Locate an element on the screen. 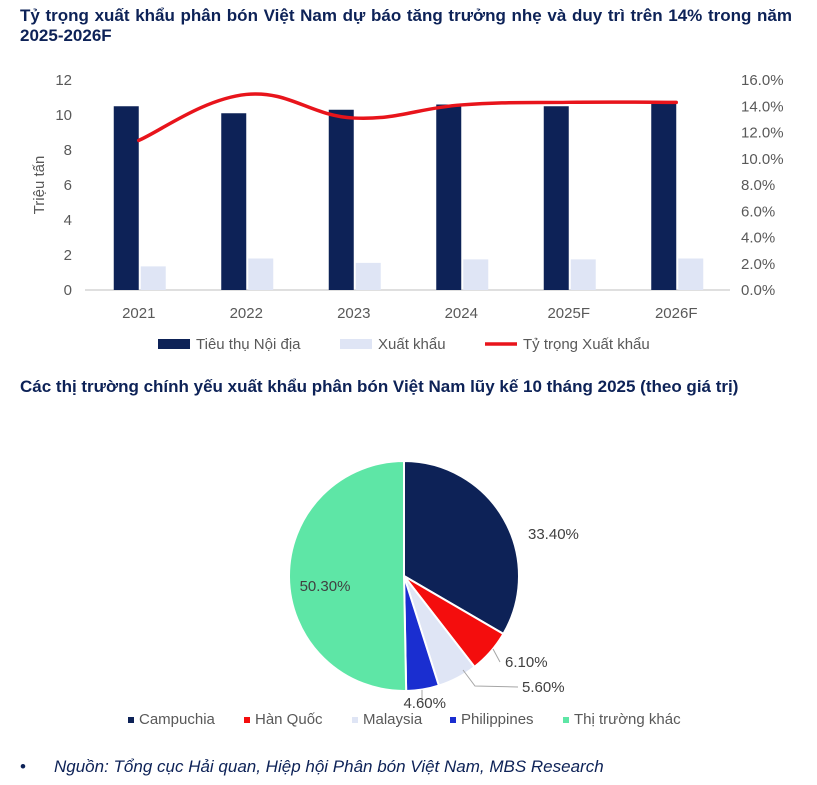  y-tick-label: 4 is located at coordinates (68, 220).